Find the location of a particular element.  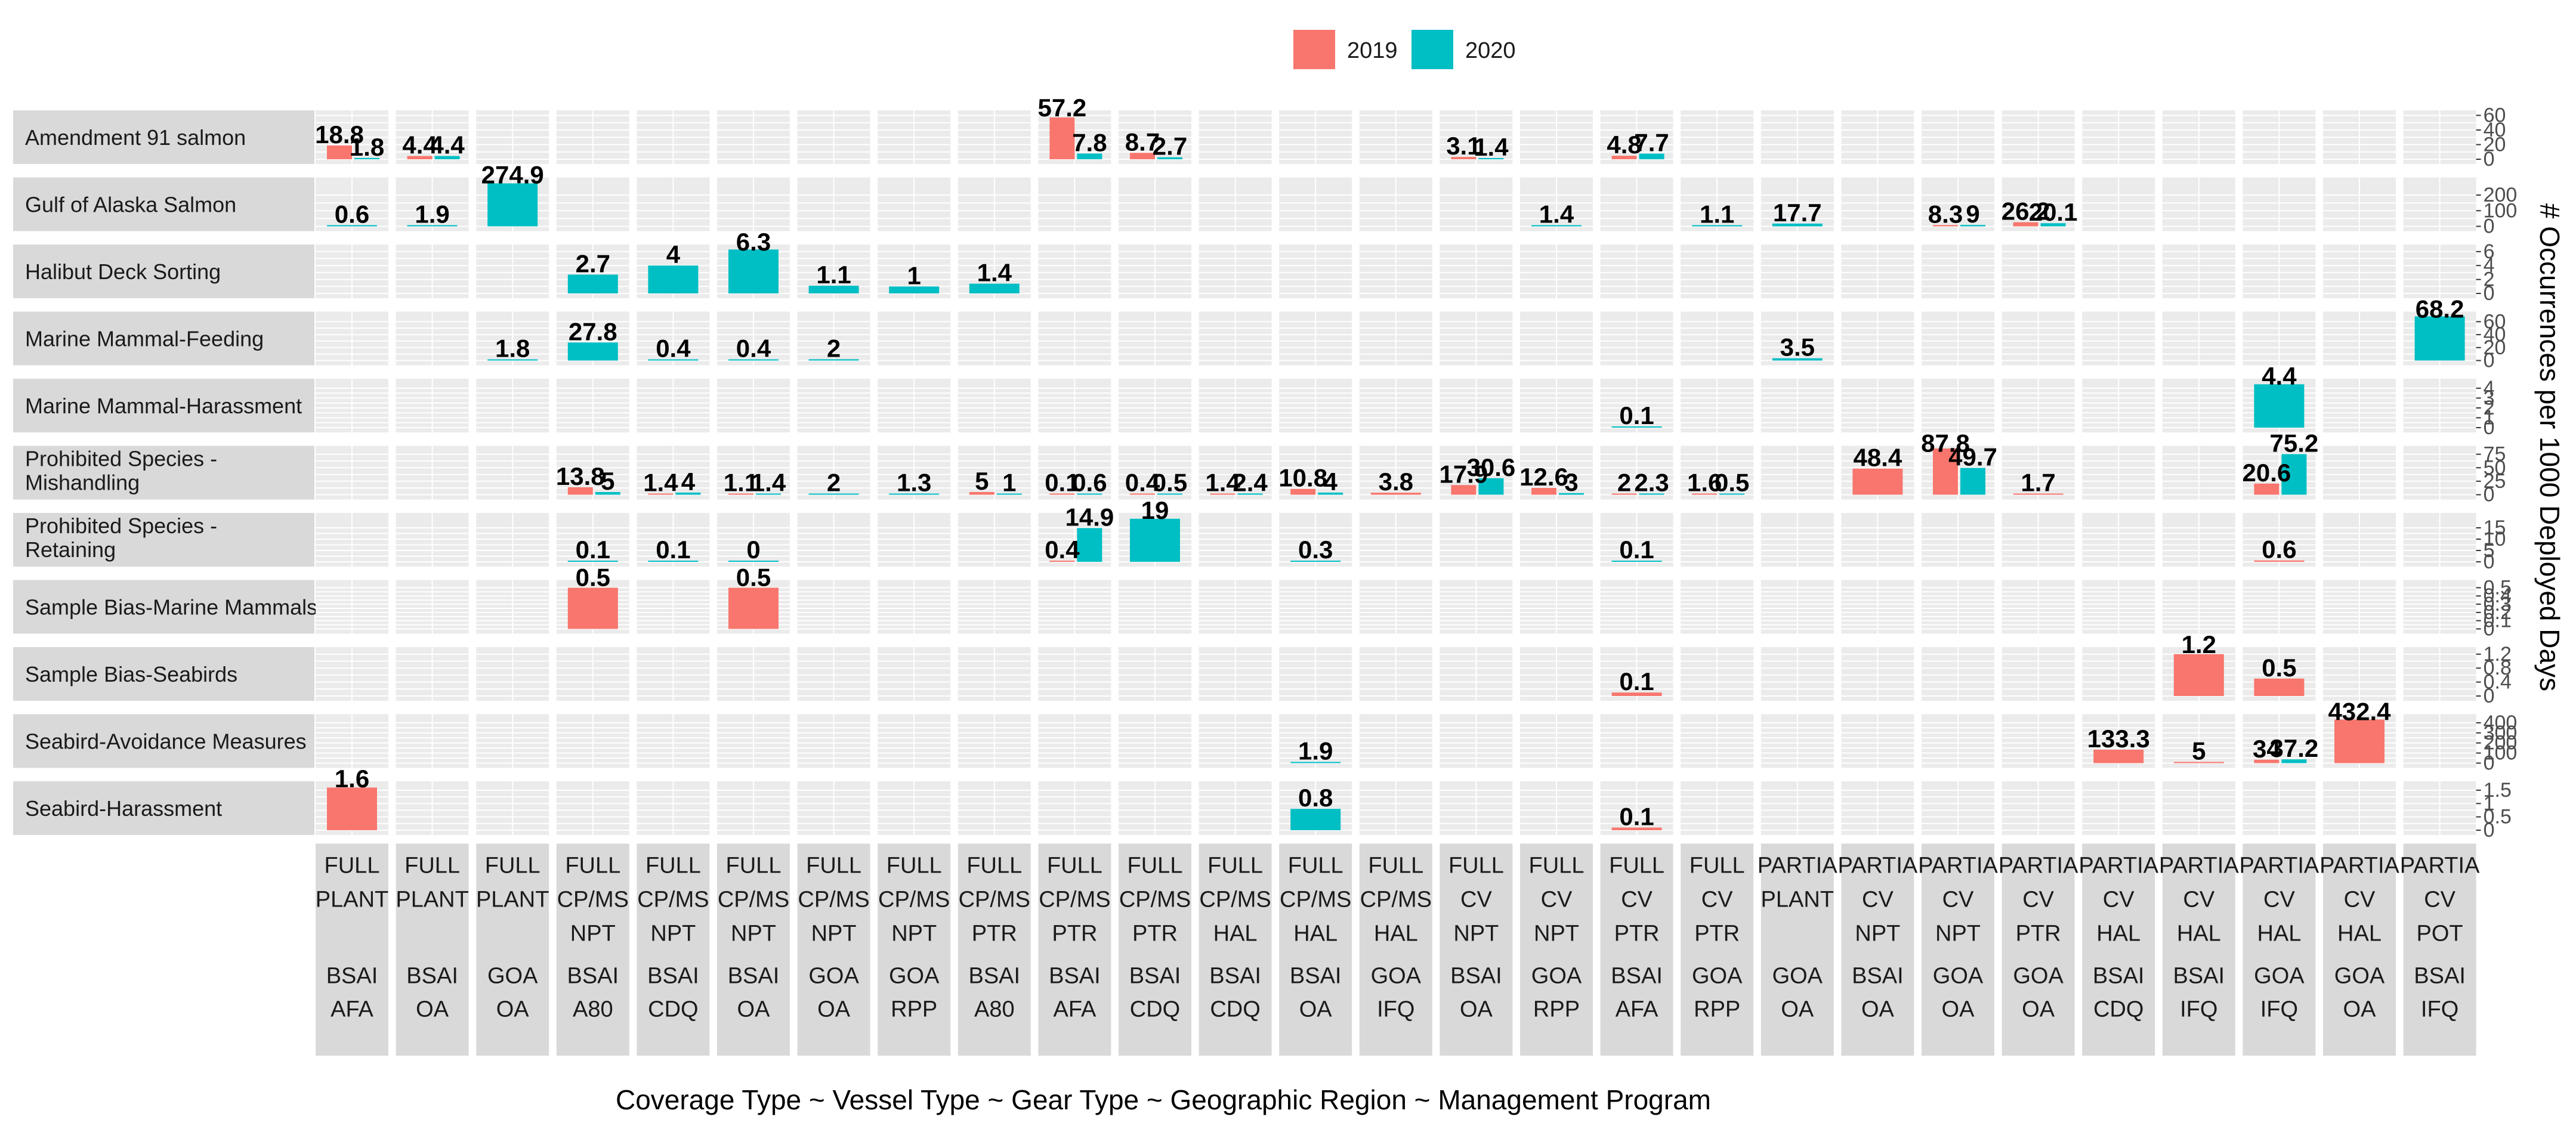

y-tick-label: 15 is located at coordinates (2495, 527).